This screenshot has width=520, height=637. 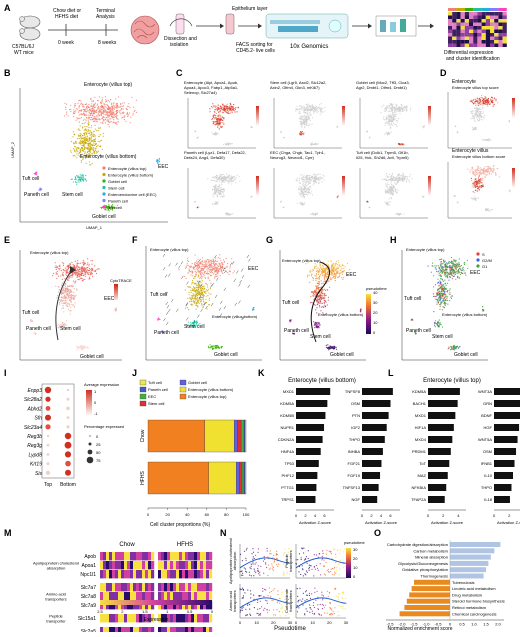 What do you see at coordinates (132, 194) in the screenshot?
I see `b-legend-label: Enteroendocrine cell (EEC)` at bounding box center [132, 194].